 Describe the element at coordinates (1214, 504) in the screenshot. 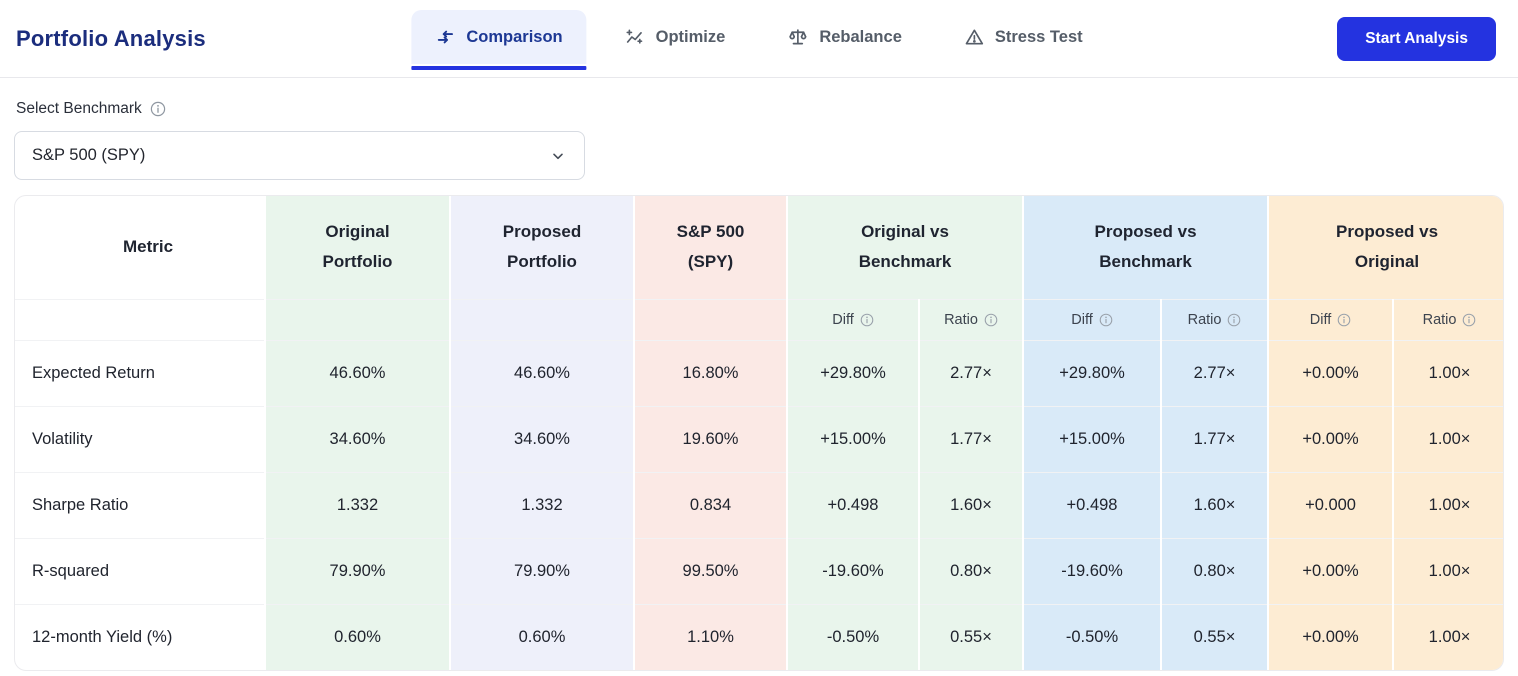

I see `cell-pvb-ratio: 1.60×` at that location.